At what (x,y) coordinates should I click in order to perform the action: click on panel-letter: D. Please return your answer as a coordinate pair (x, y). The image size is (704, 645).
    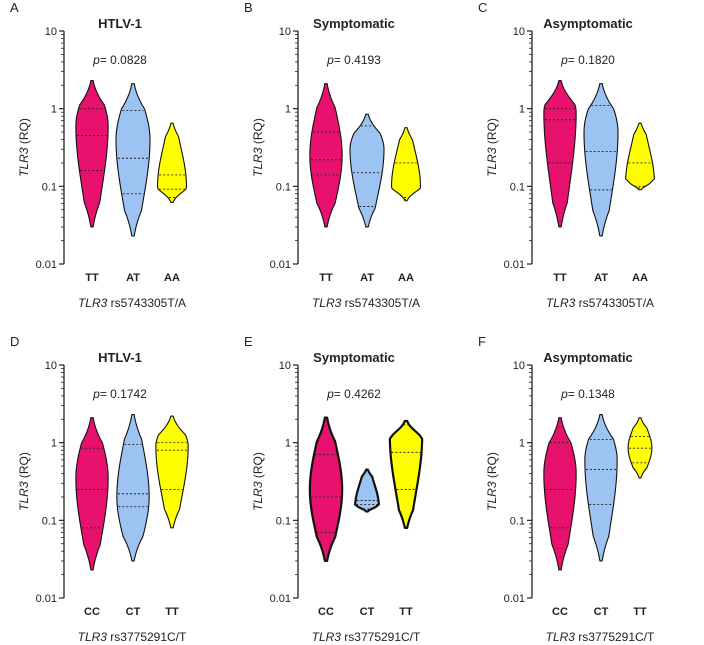
    Looking at the image, I should click on (14, 341).